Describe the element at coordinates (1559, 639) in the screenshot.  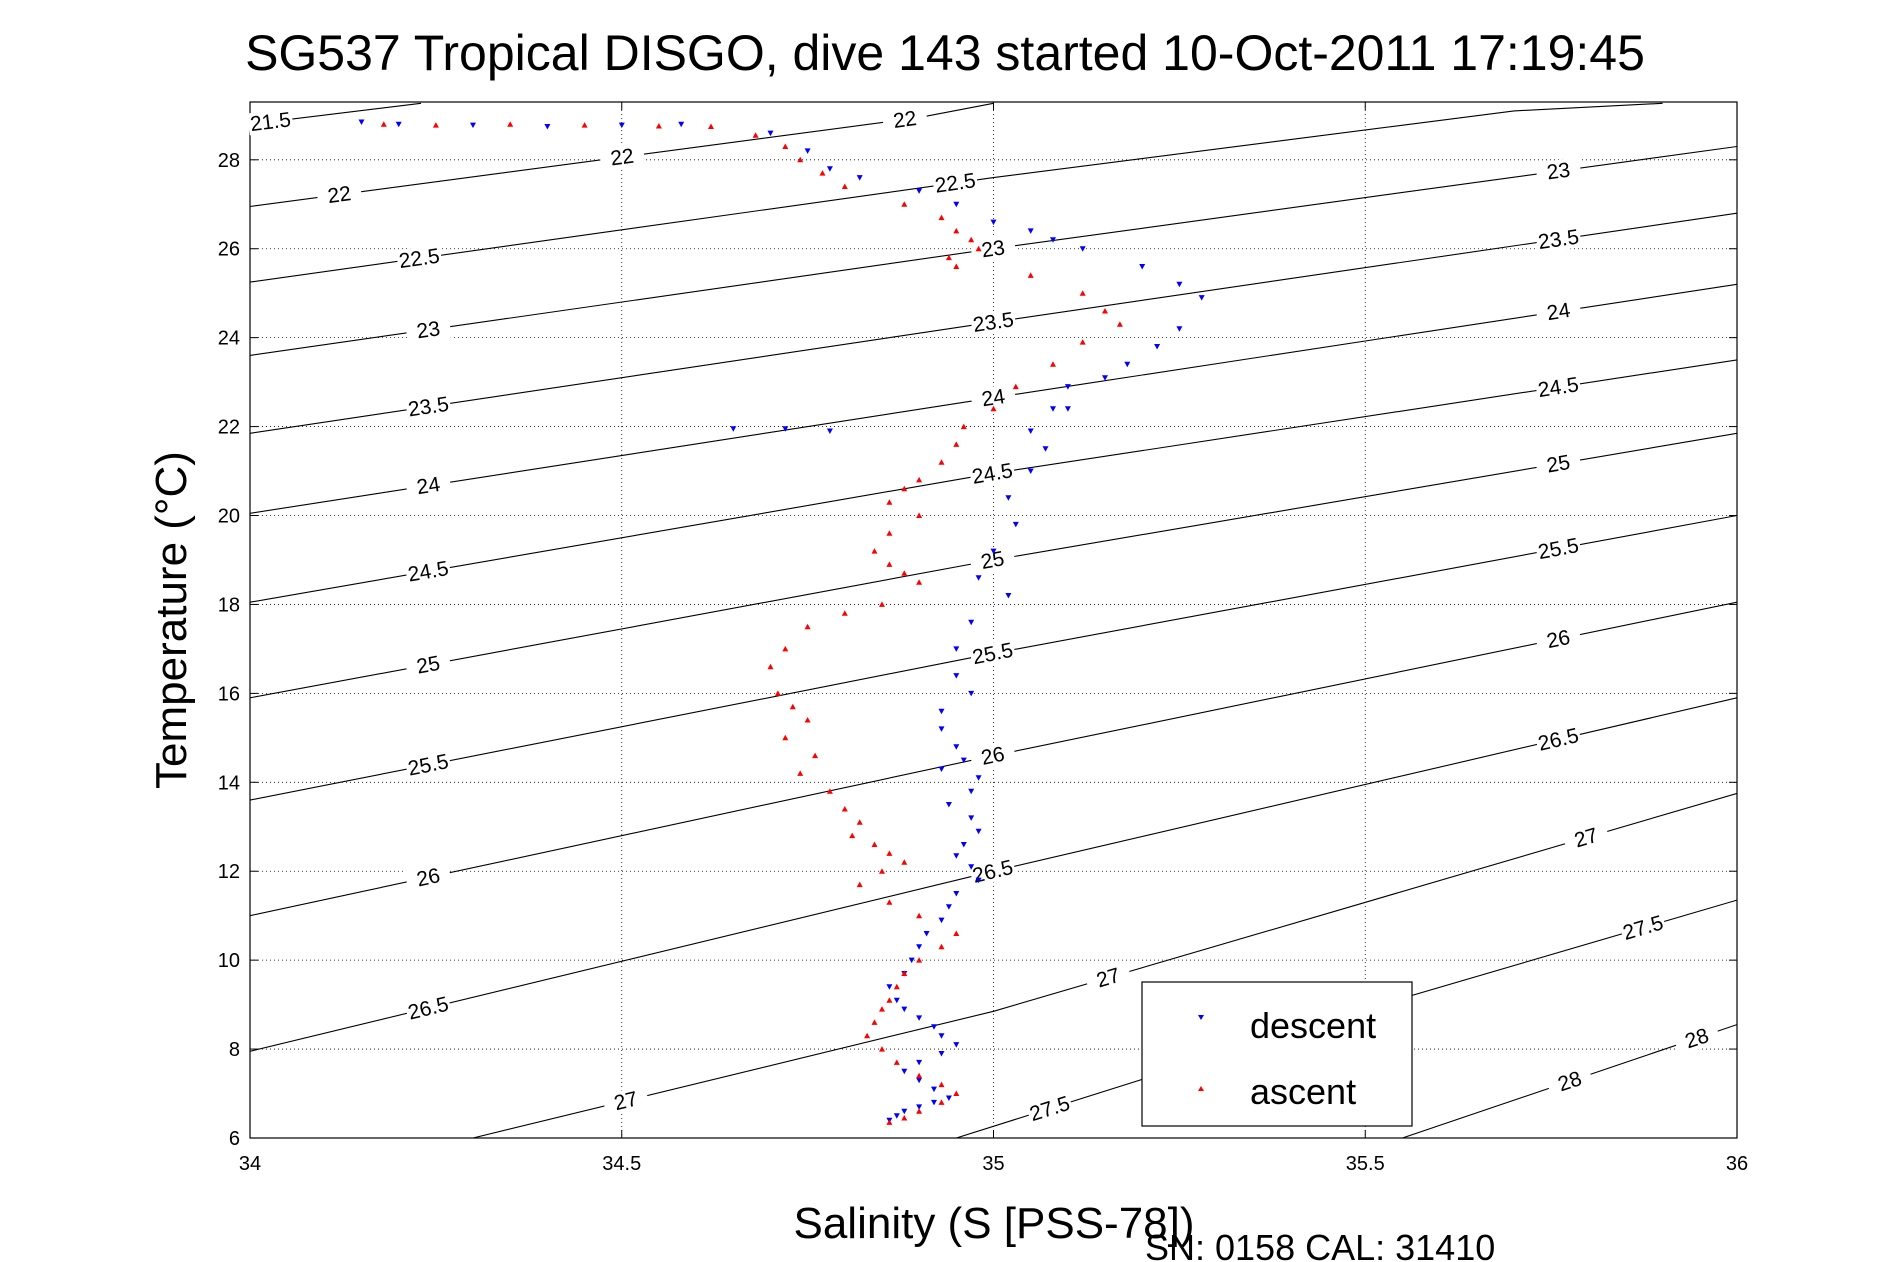
I see `density-contour-label: 26` at that location.